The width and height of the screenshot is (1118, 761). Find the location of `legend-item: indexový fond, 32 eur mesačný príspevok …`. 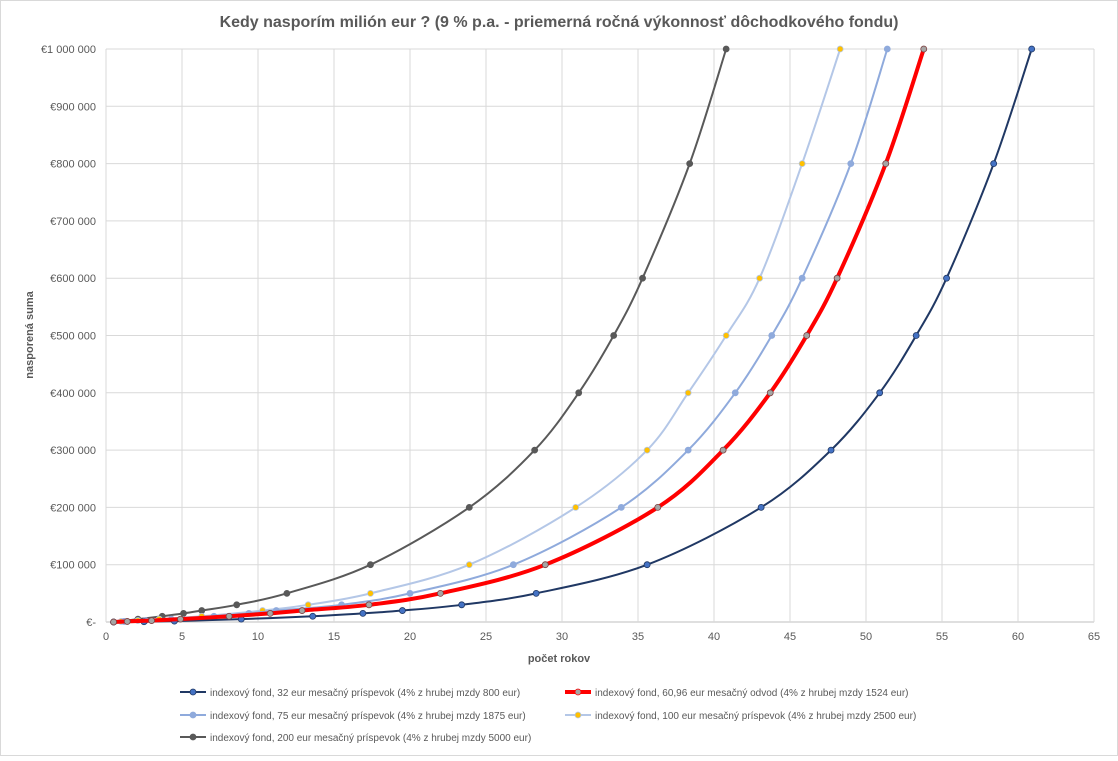

legend-item: indexový fond, 32 eur mesačný príspevok … is located at coordinates (350, 693).